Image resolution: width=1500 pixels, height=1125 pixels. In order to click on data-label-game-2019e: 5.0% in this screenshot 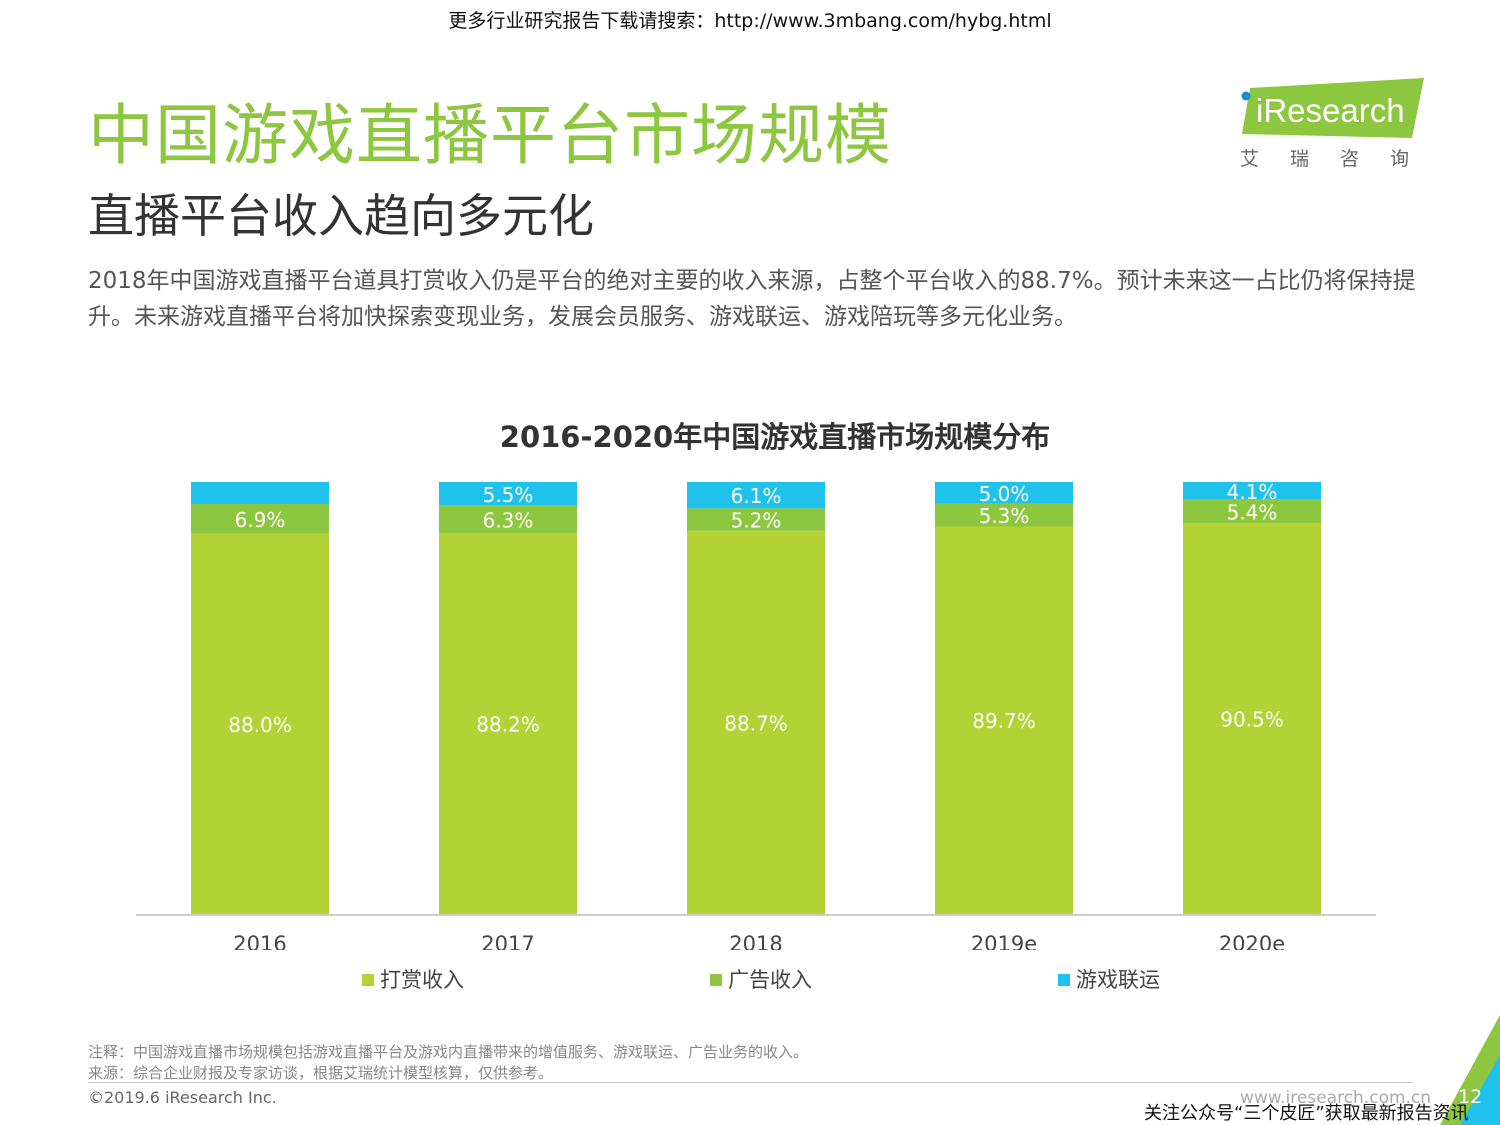, I will do `click(1004, 494)`.